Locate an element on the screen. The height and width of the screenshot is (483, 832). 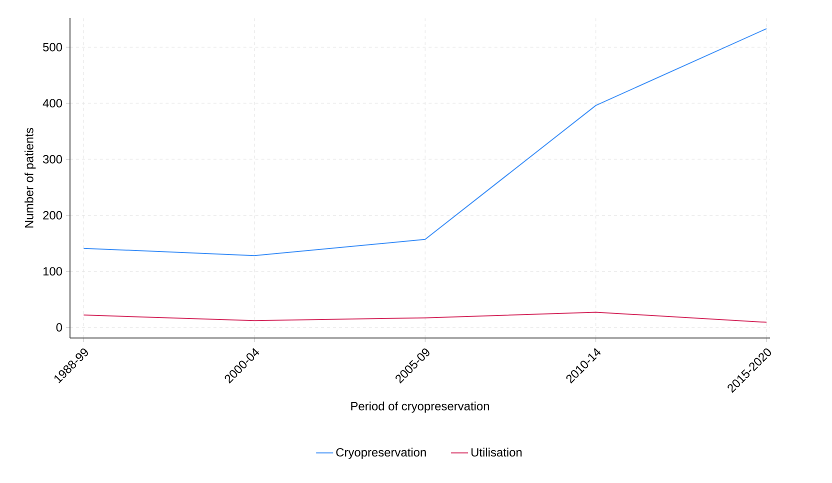
y-tick-label: 100 is located at coordinates (52, 271).